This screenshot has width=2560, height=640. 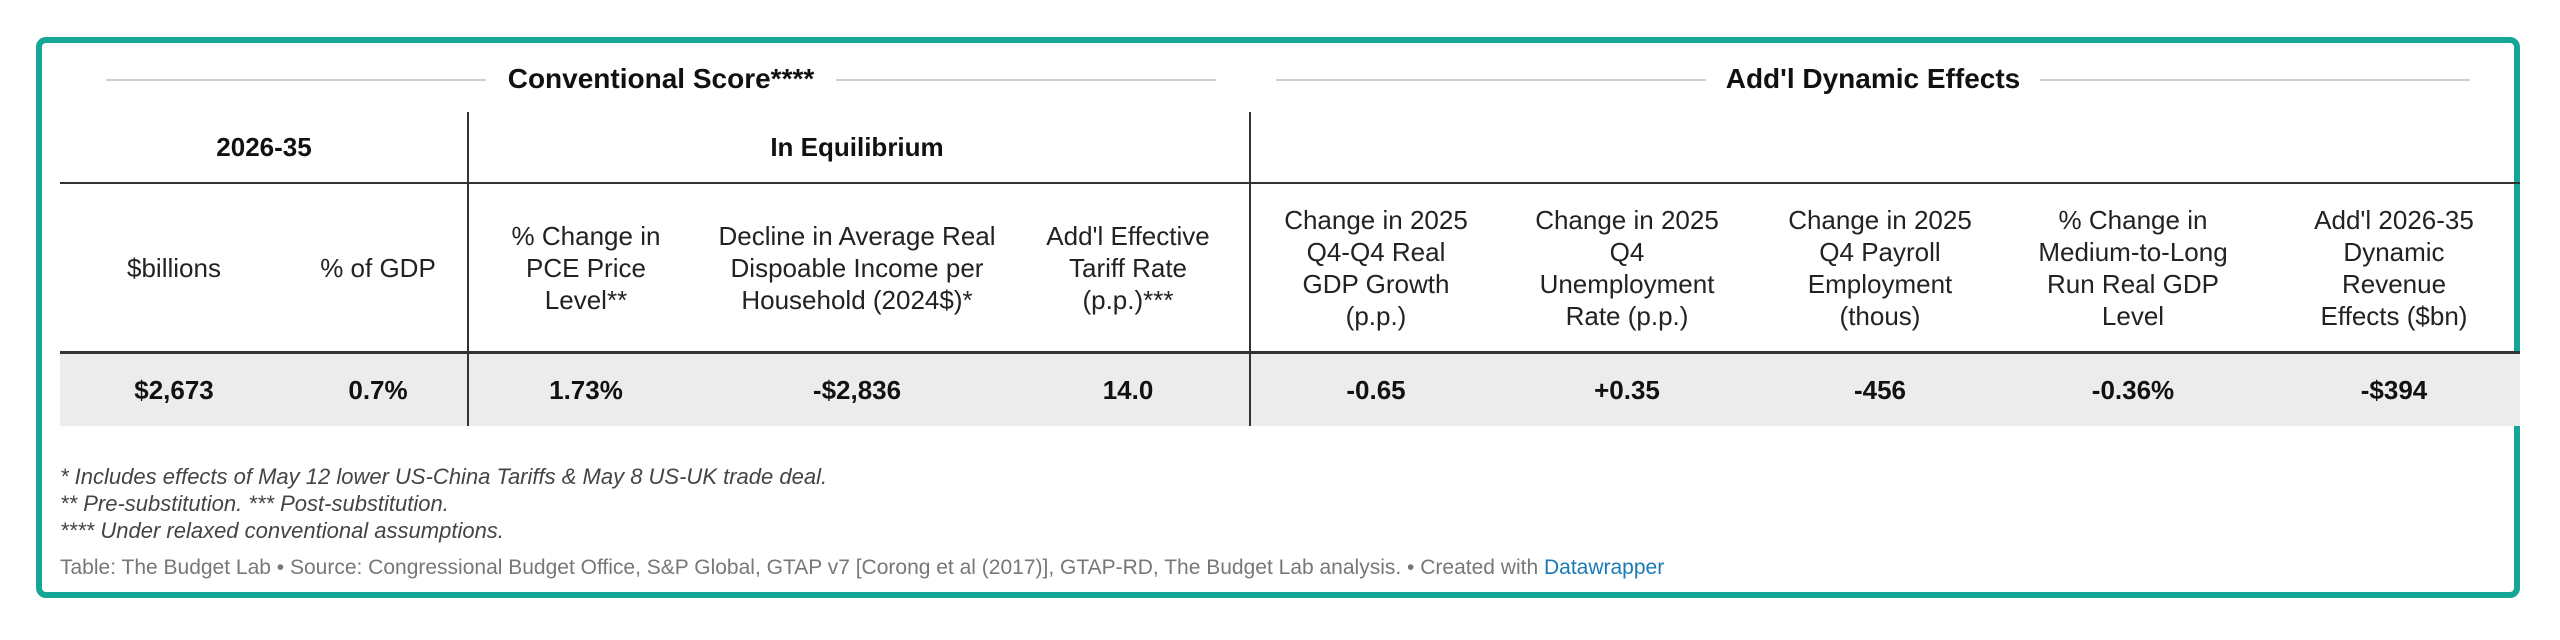 What do you see at coordinates (1604, 567) in the screenshot?
I see `datawrapper-link: Datawrapper` at bounding box center [1604, 567].